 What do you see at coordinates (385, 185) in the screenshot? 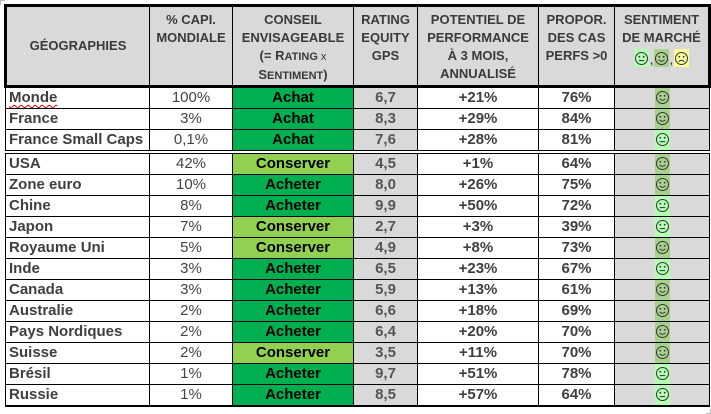
I see `cell-rating: 8,0` at bounding box center [385, 185].